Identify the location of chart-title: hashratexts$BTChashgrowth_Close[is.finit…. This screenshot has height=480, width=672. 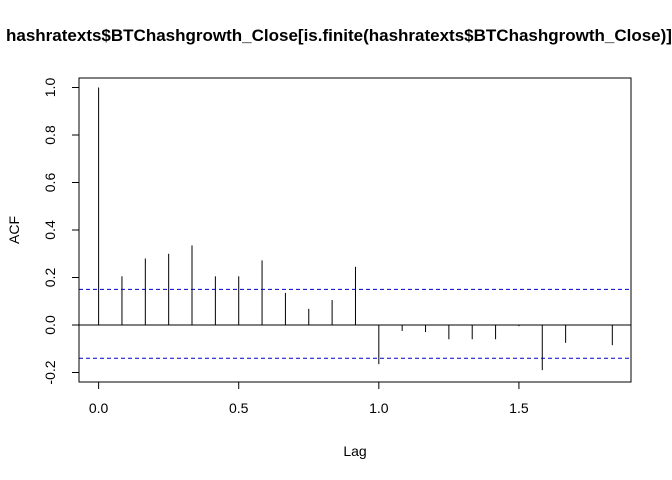
(339, 35).